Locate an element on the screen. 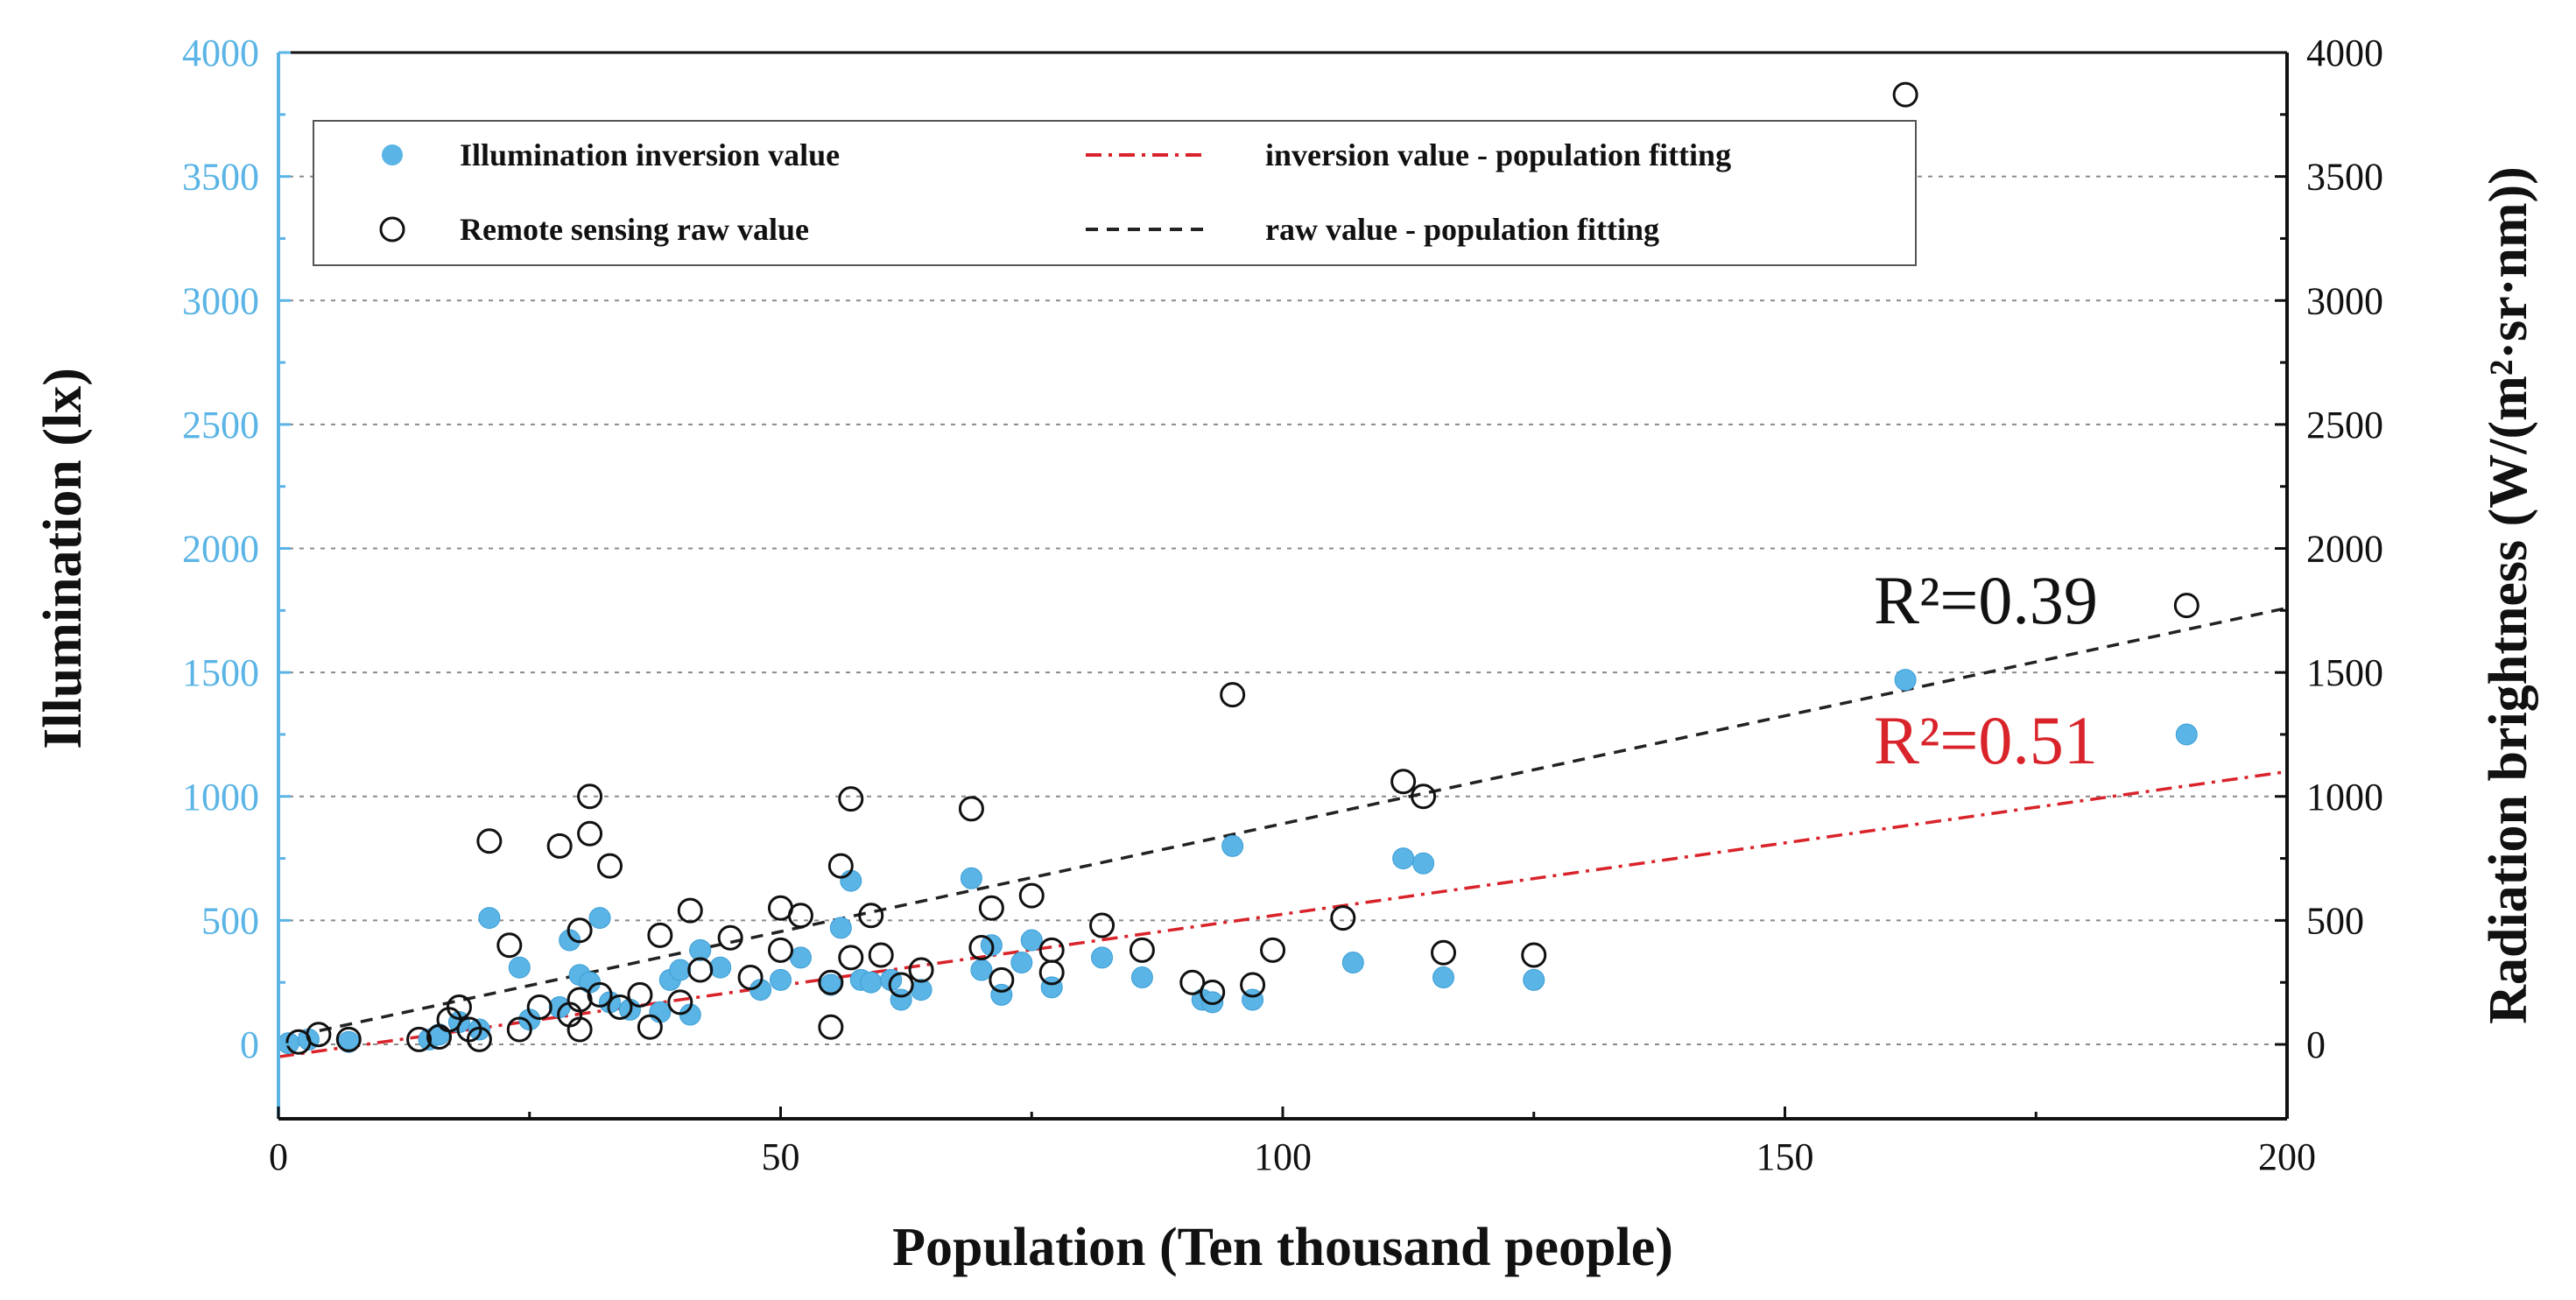  y-left-tick-label: 4000 is located at coordinates (220, 53).